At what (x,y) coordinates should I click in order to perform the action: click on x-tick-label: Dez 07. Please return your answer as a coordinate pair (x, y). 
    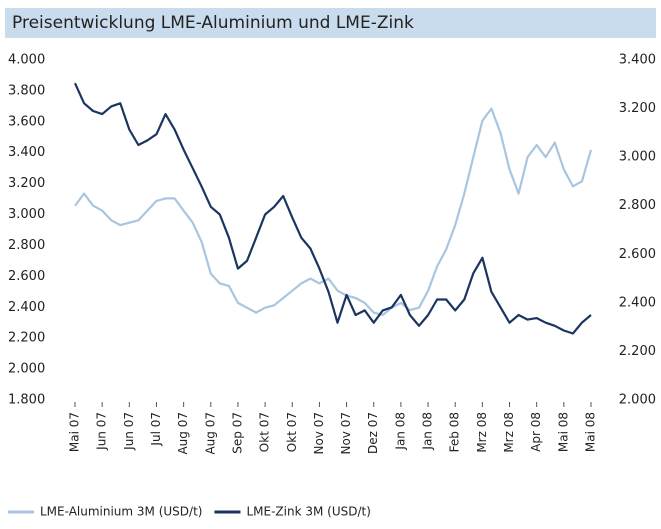
    Looking at the image, I should click on (373, 433).